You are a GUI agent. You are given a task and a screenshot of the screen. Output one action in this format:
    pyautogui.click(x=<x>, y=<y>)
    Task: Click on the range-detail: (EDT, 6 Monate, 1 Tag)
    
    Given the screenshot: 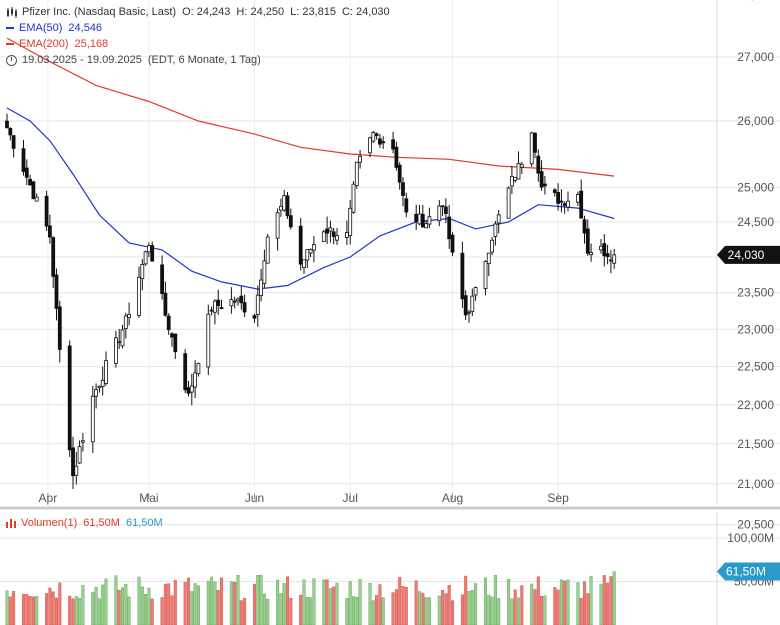 What is the action you would take?
    pyautogui.click(x=204, y=60)
    